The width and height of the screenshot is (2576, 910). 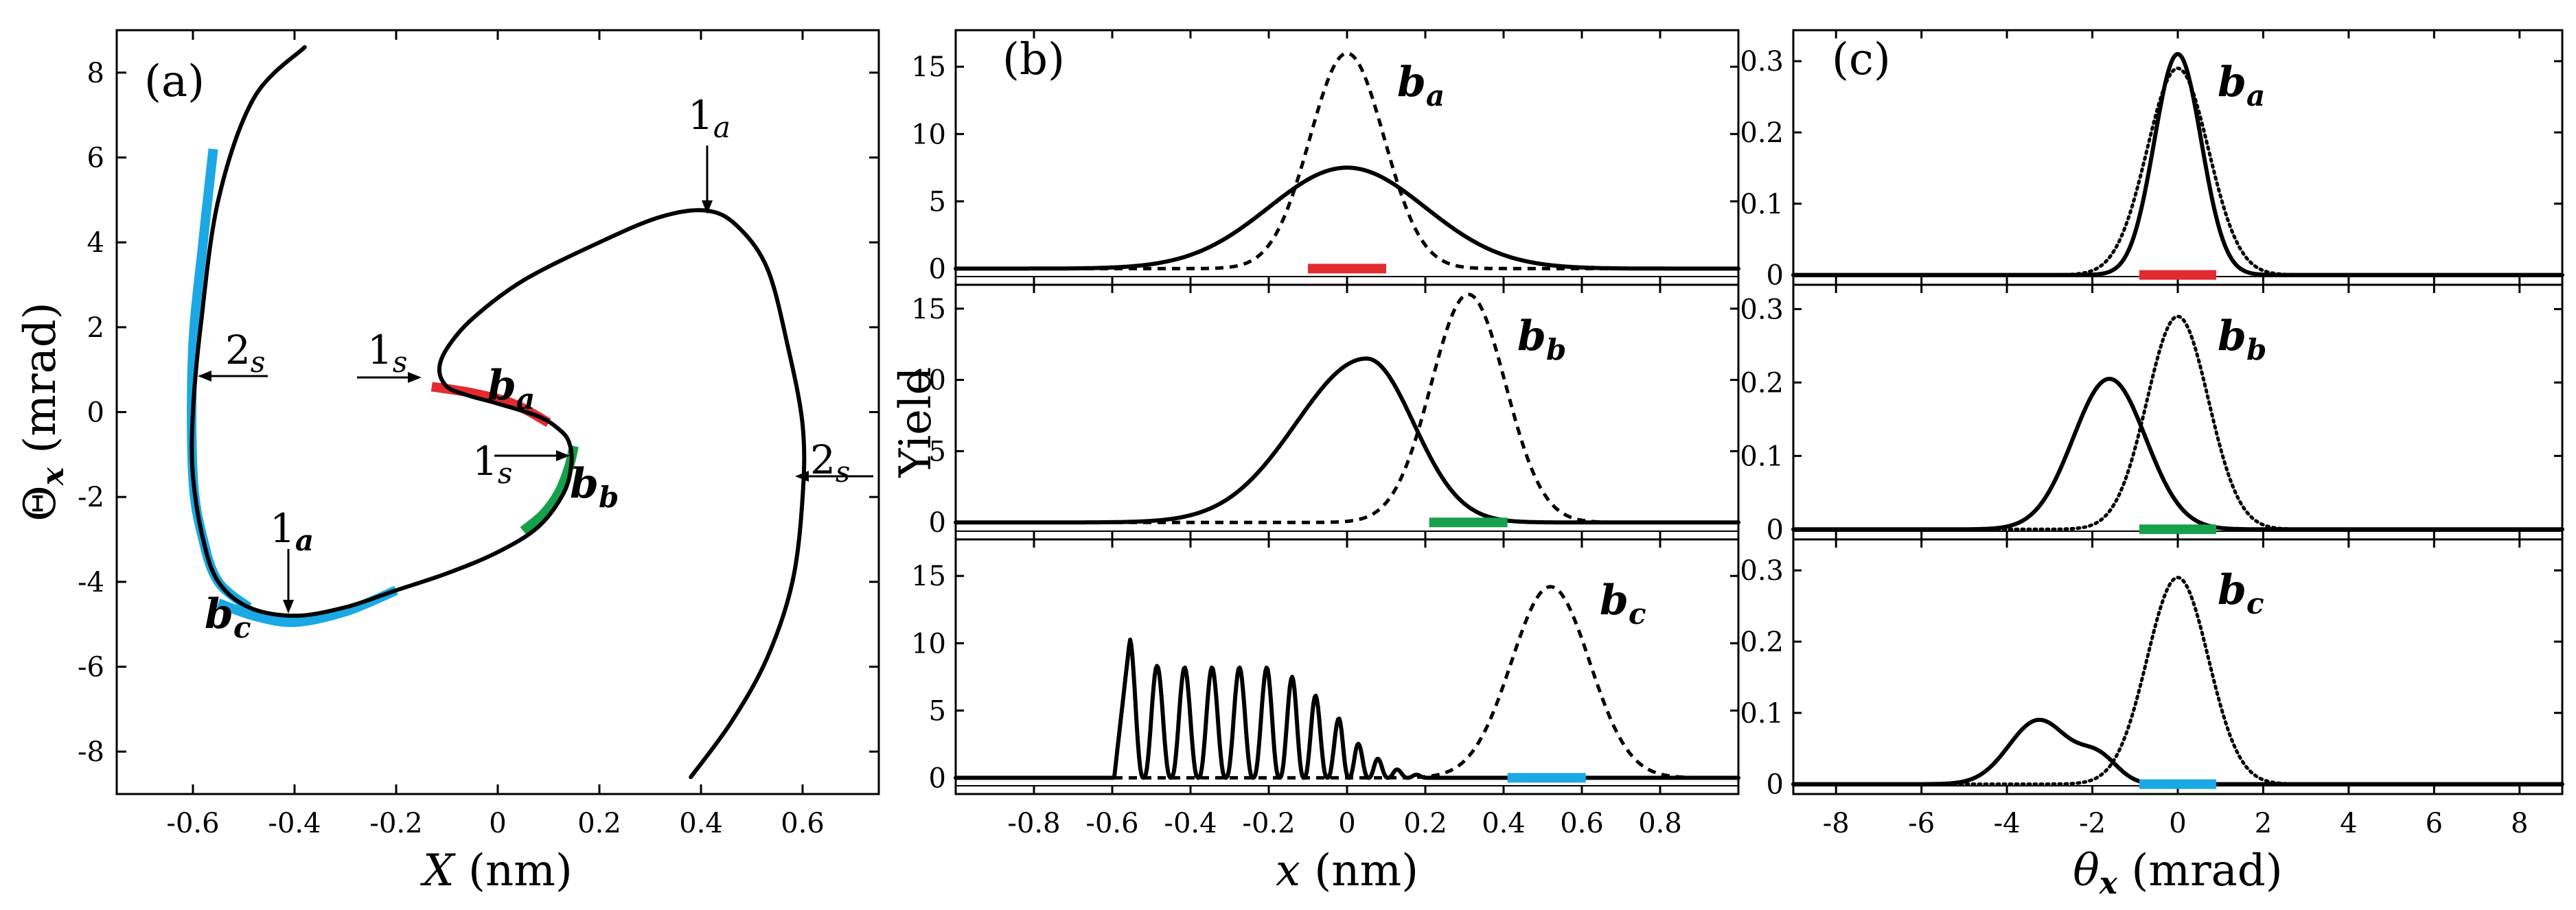 I want to click on b-xtick-label: 0, so click(x=1346, y=823).